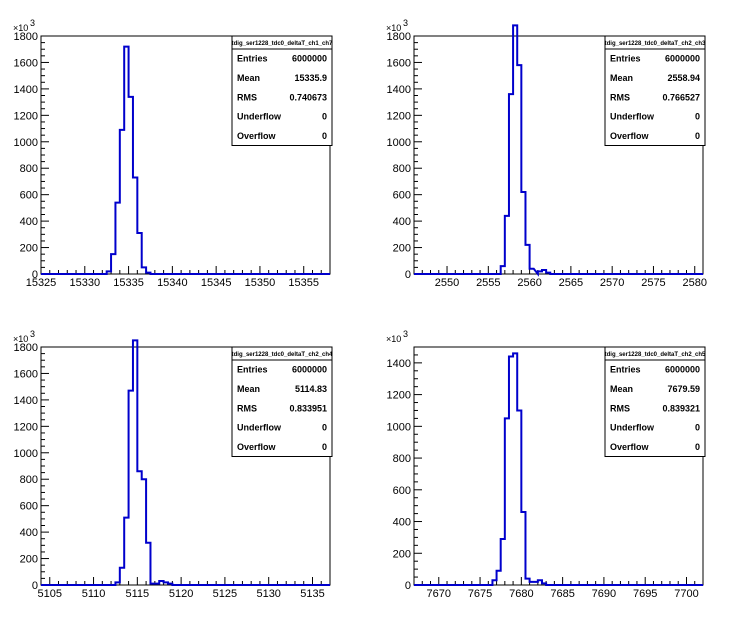 This screenshot has height=622, width=746. Describe the element at coordinates (172, 283) in the screenshot. I see `x-tick-label: 15340` at that location.